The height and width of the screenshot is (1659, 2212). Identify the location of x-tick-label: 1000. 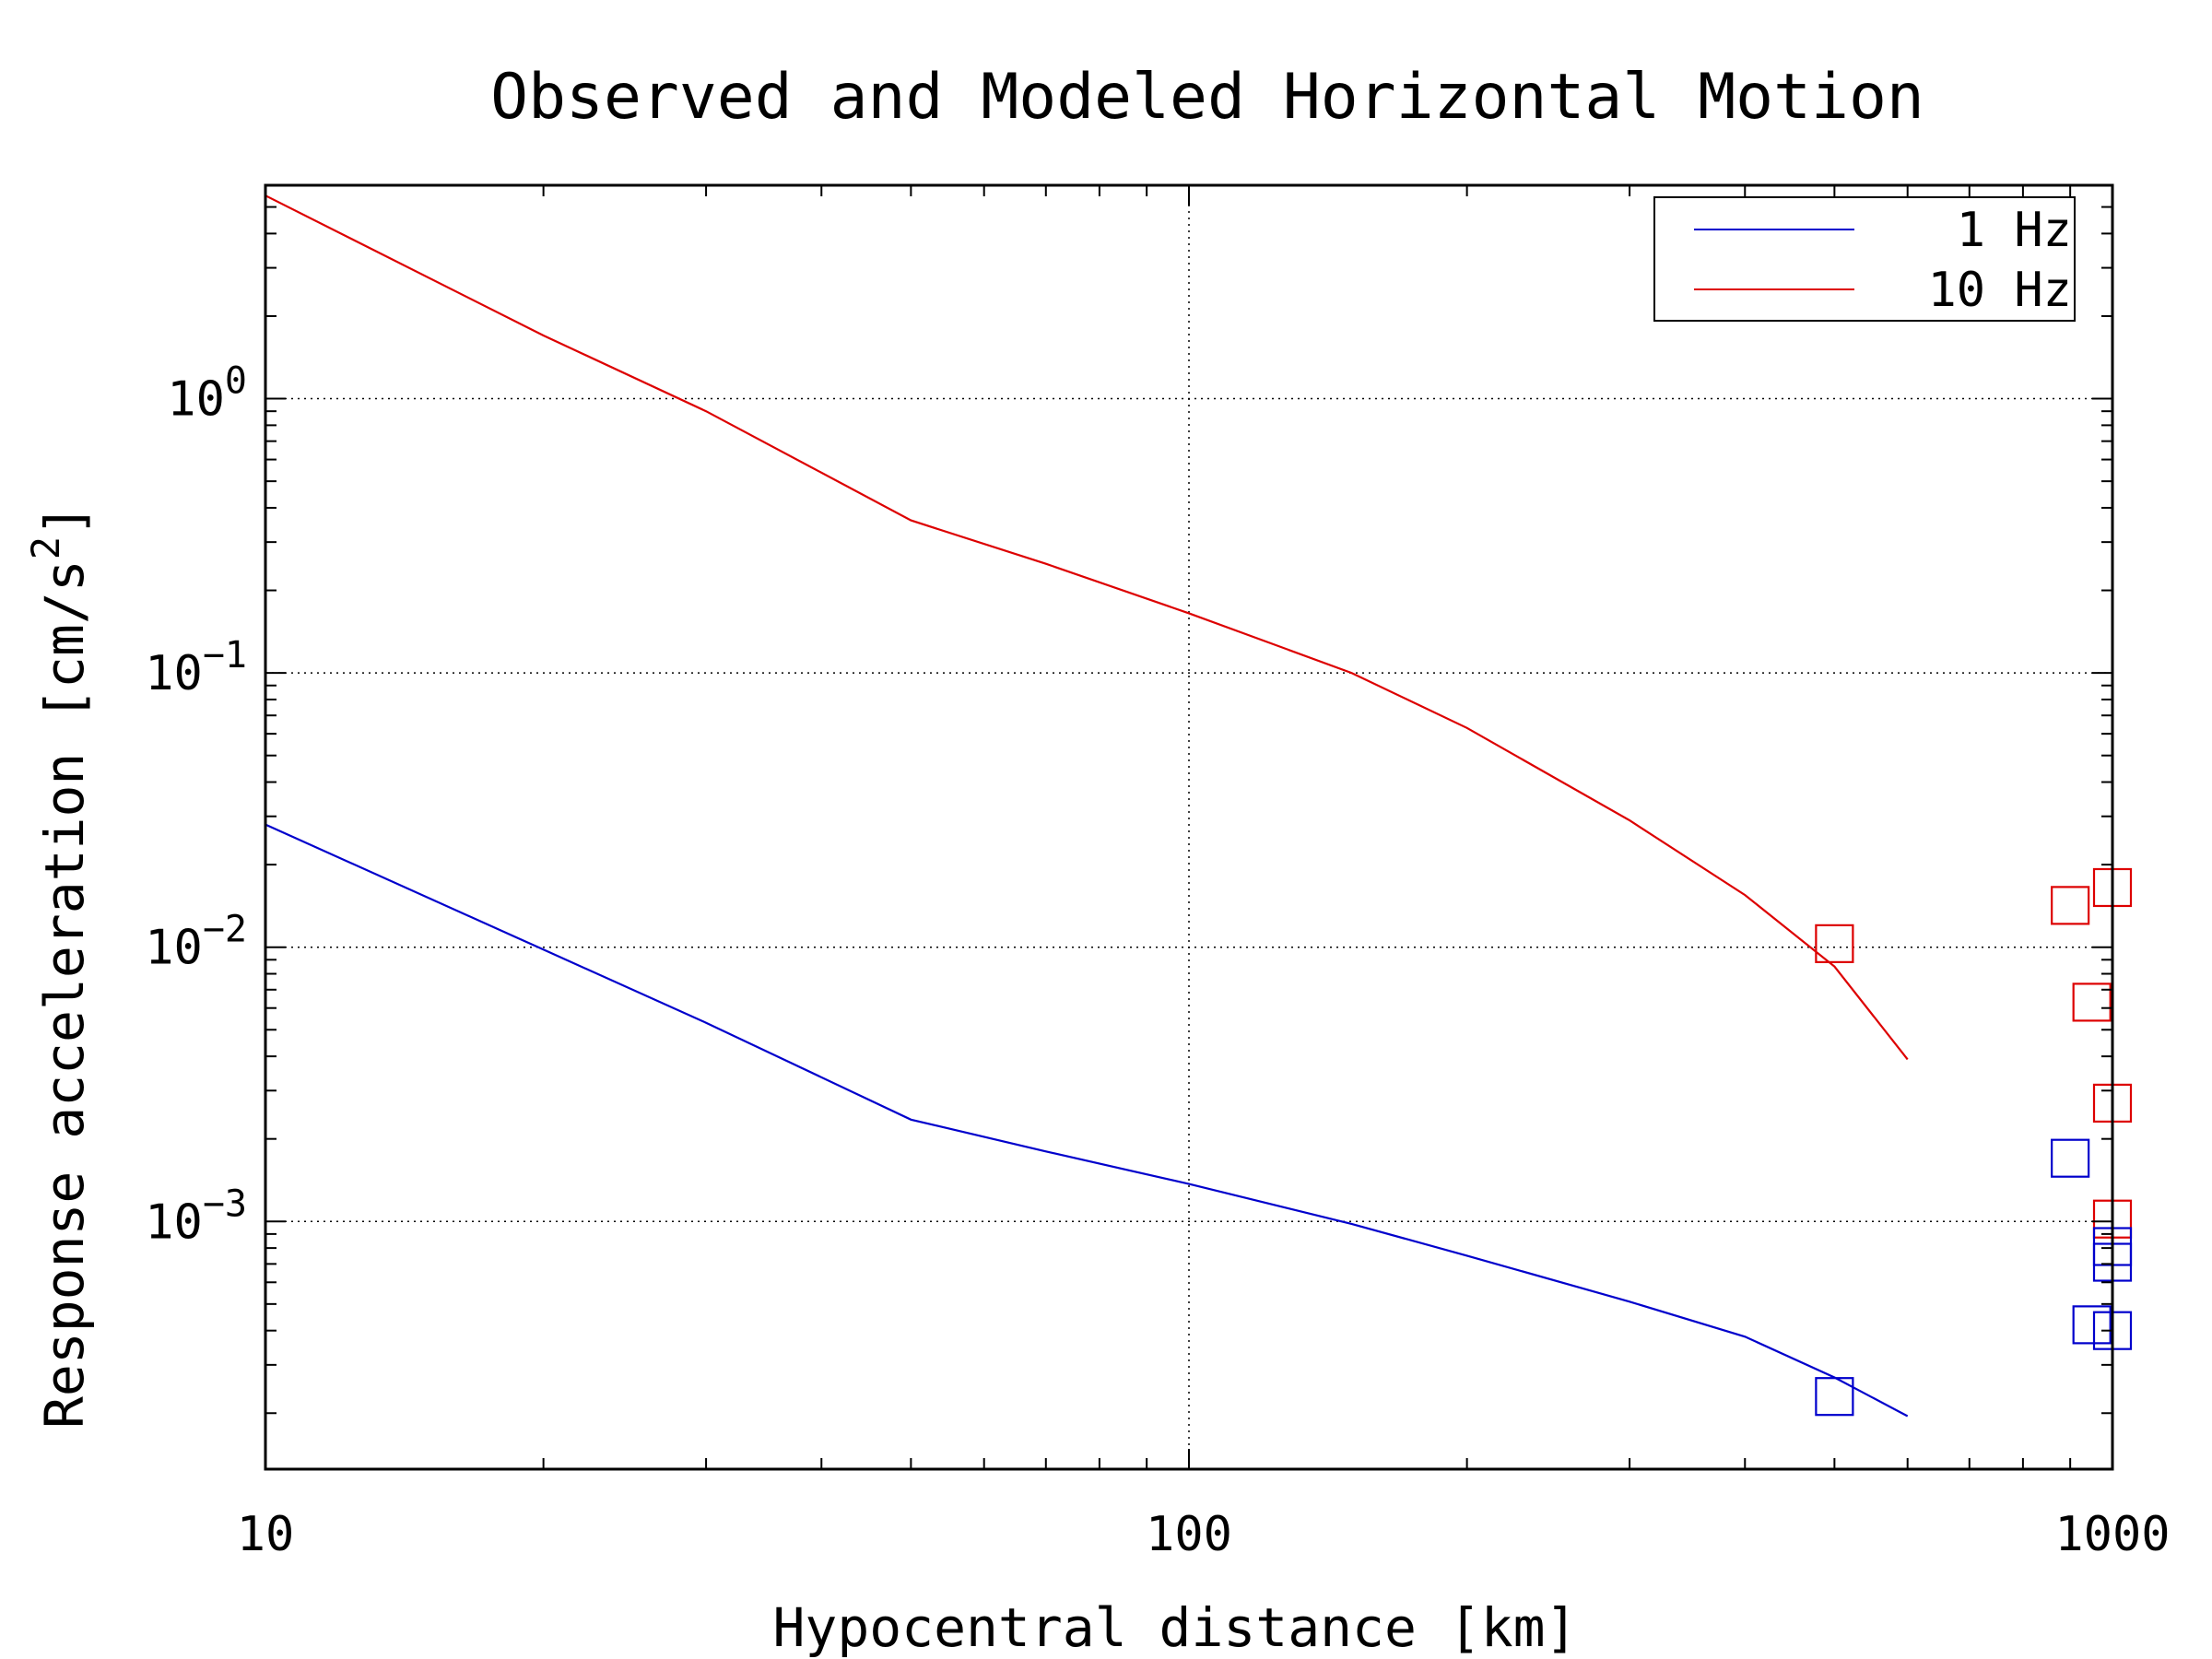
(2112, 1534).